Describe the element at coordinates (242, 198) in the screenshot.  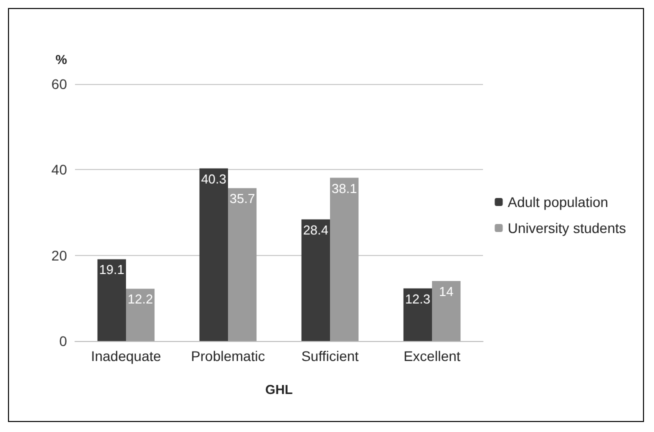
I see `data-label: 35.7` at that location.